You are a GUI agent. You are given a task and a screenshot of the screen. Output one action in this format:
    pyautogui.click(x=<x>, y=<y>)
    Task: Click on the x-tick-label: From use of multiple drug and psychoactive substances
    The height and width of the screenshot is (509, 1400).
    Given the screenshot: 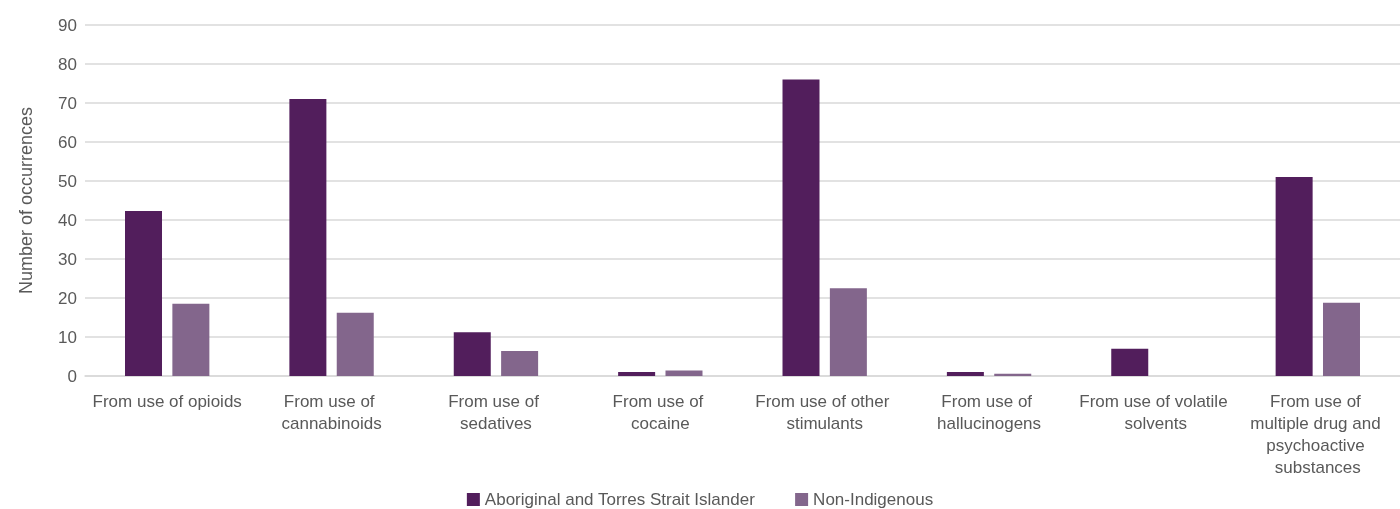 What is the action you would take?
    pyautogui.click(x=1318, y=434)
    